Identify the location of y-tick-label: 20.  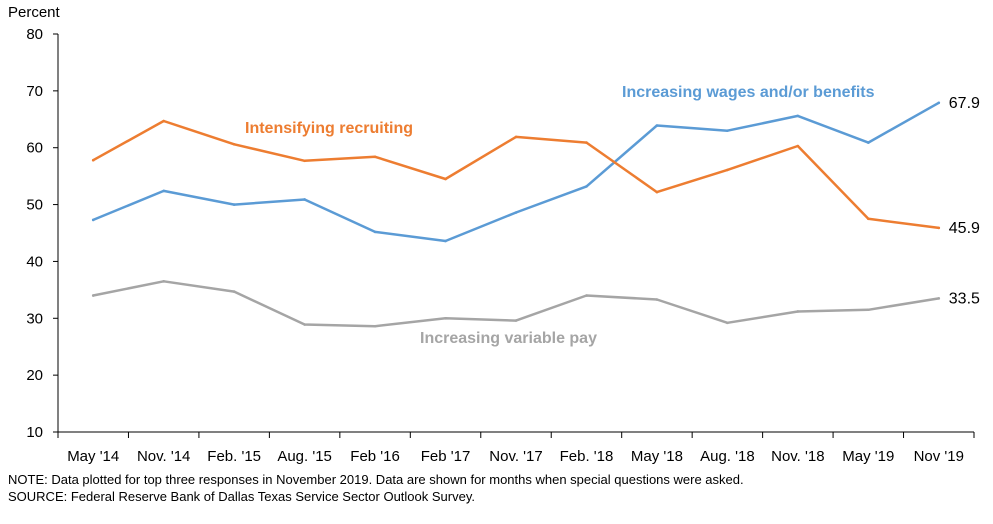
(34, 375).